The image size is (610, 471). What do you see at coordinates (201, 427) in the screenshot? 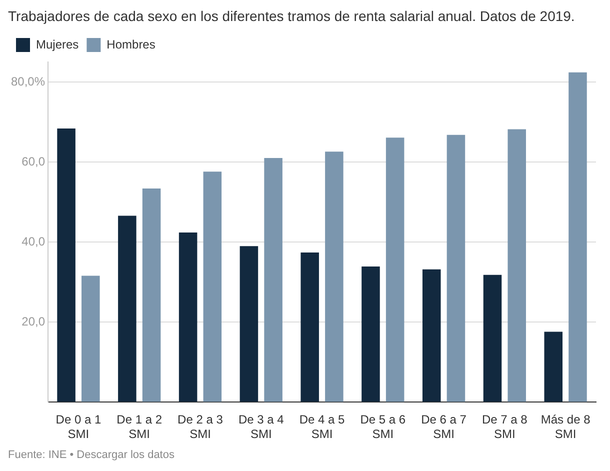
I see `x-tick-label: De 2 a 3 SMI` at bounding box center [201, 427].